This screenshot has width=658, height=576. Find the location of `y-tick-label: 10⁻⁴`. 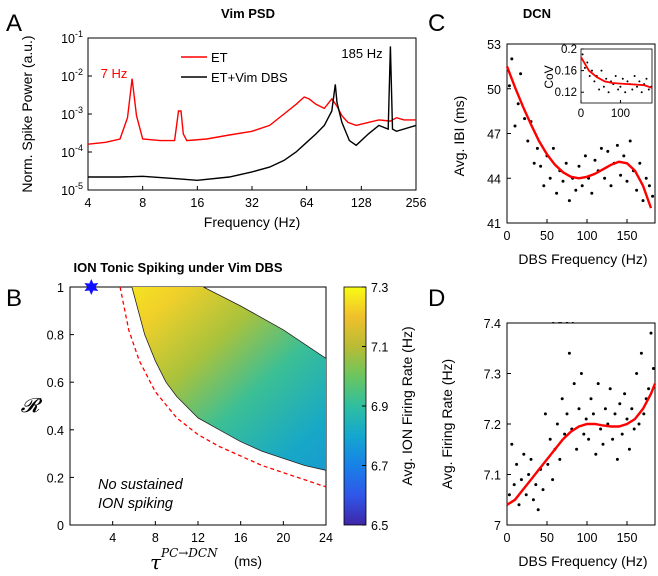

y-tick-label: 10⁻⁴ is located at coordinates (72, 151).